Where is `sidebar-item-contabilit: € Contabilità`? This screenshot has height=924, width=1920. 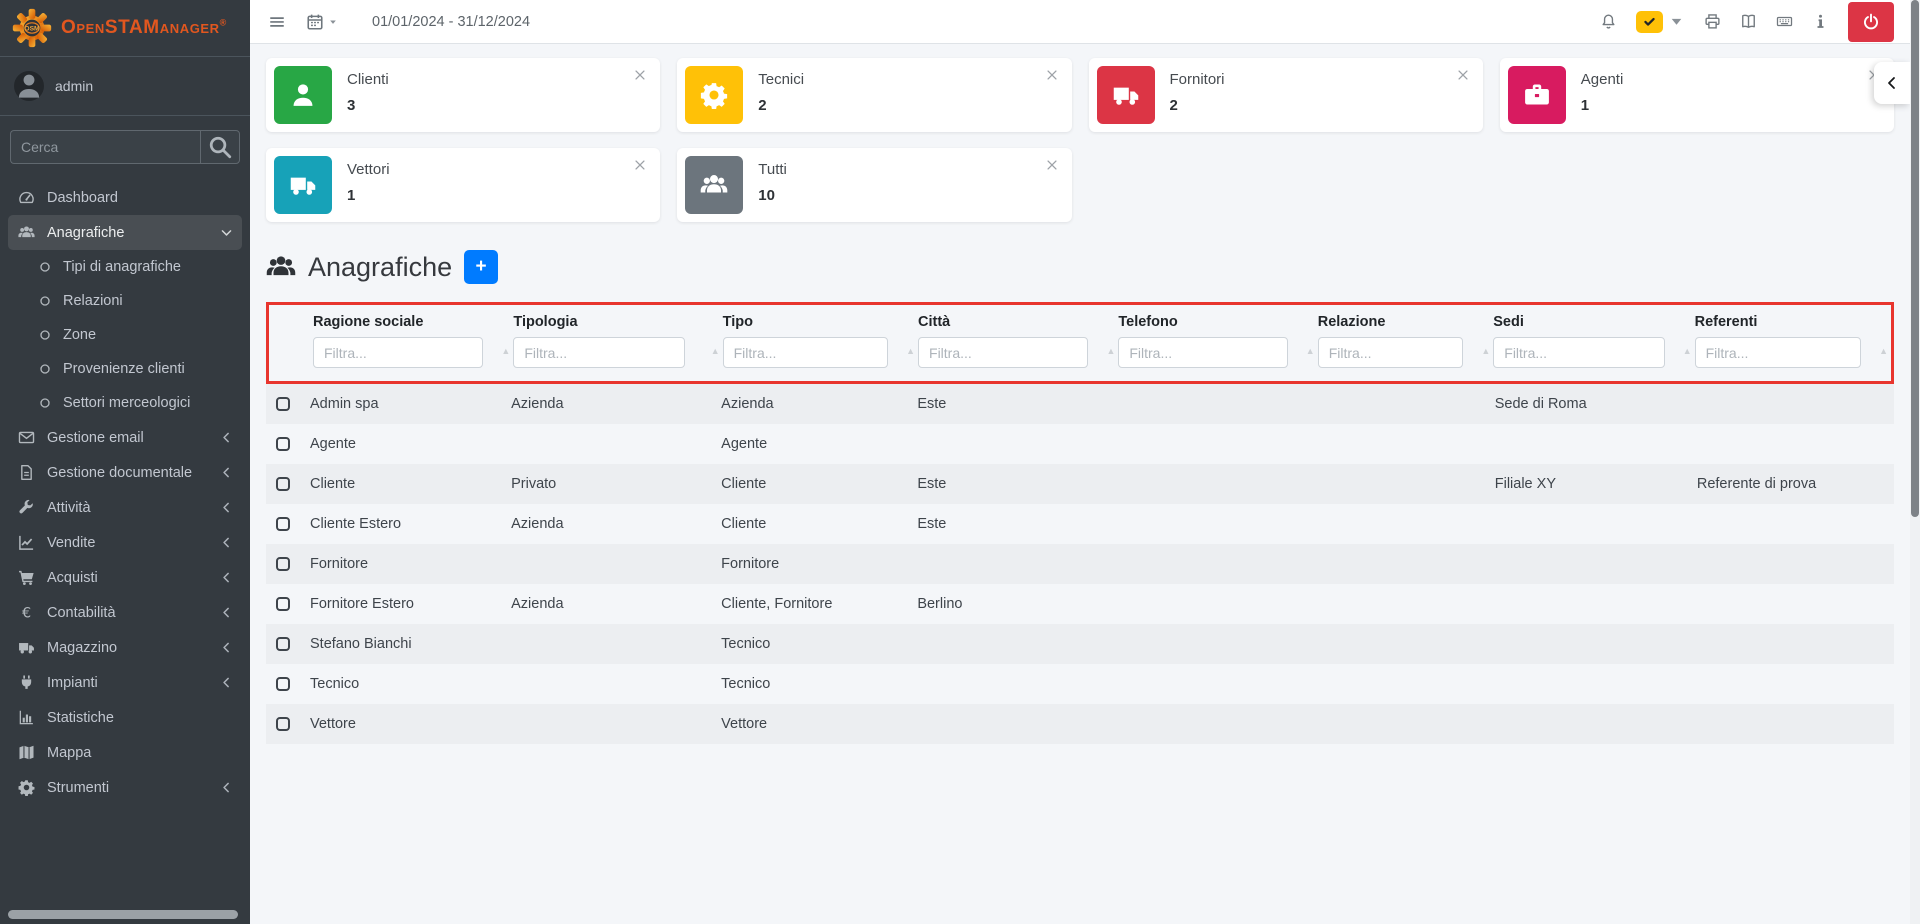
sidebar-item-contabilit: € Contabilità is located at coordinates (125, 612).